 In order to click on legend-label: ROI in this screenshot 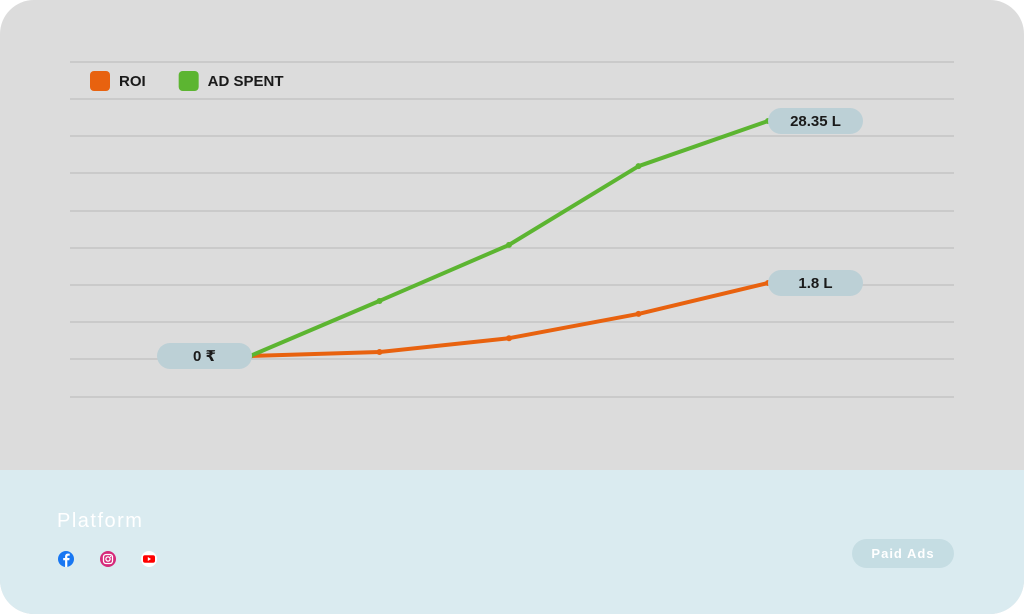, I will do `click(132, 81)`.